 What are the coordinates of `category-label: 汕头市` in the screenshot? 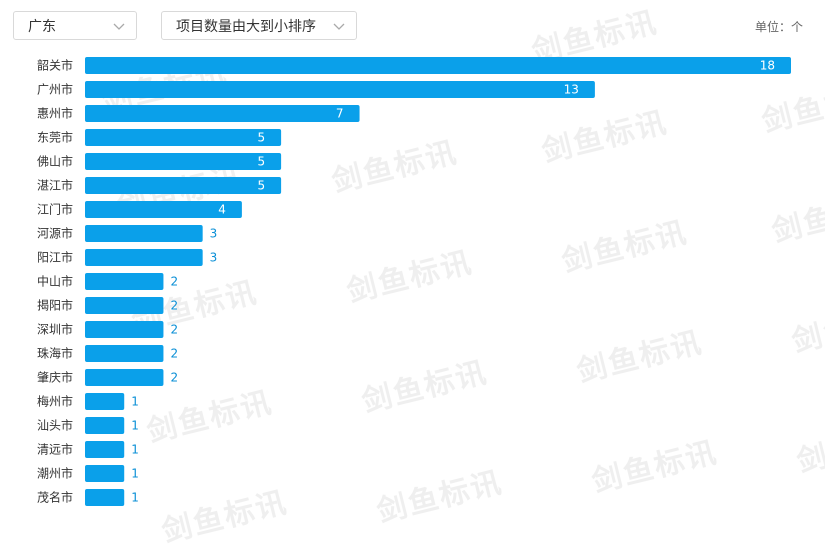 It's located at (55, 425).